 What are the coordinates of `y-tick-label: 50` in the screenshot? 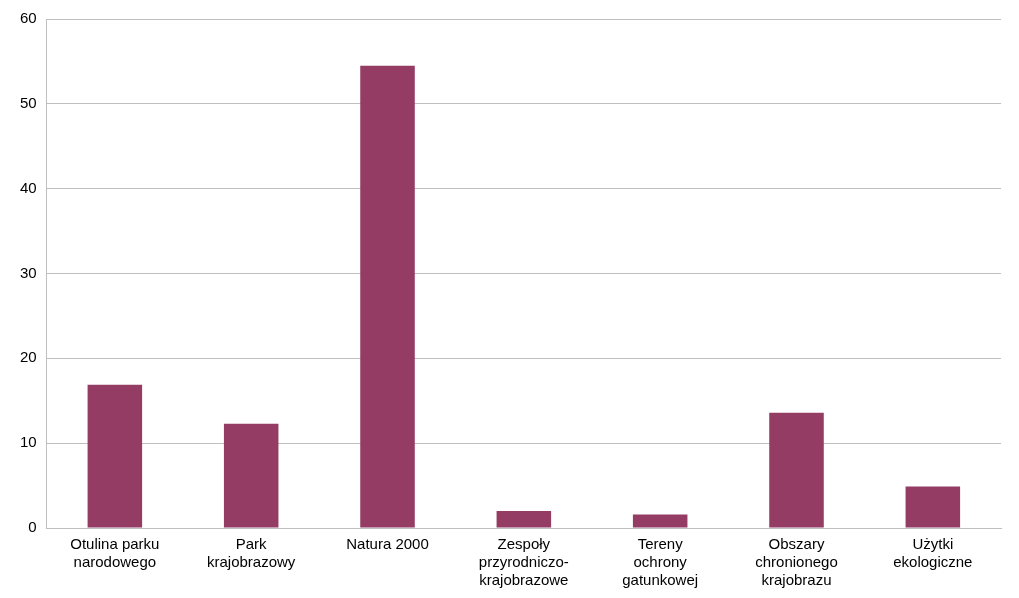 It's located at (28, 102).